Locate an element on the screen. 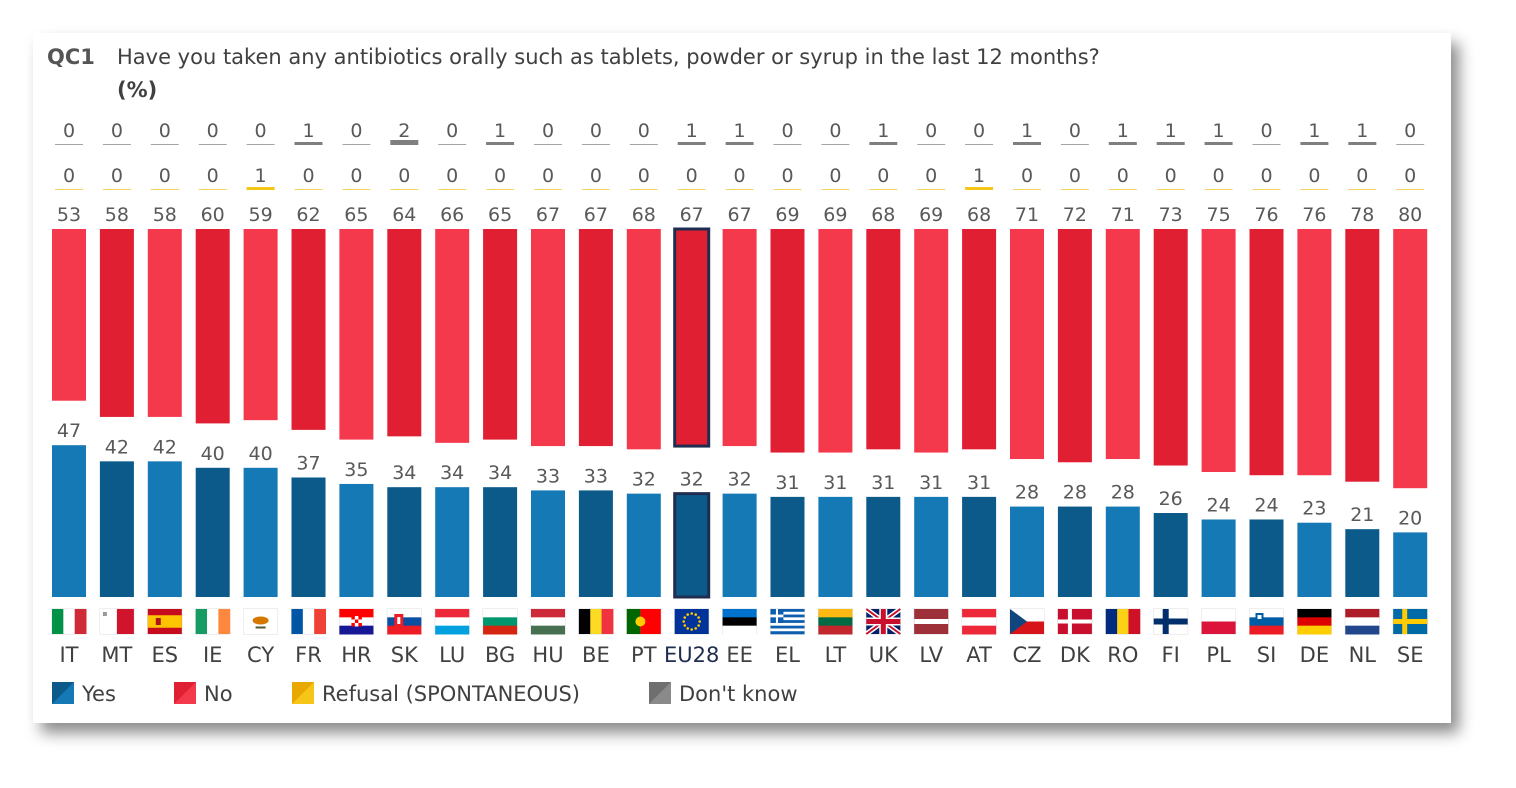 The height and width of the screenshot is (788, 1516). refusal-label-ie: 0 is located at coordinates (213, 176).